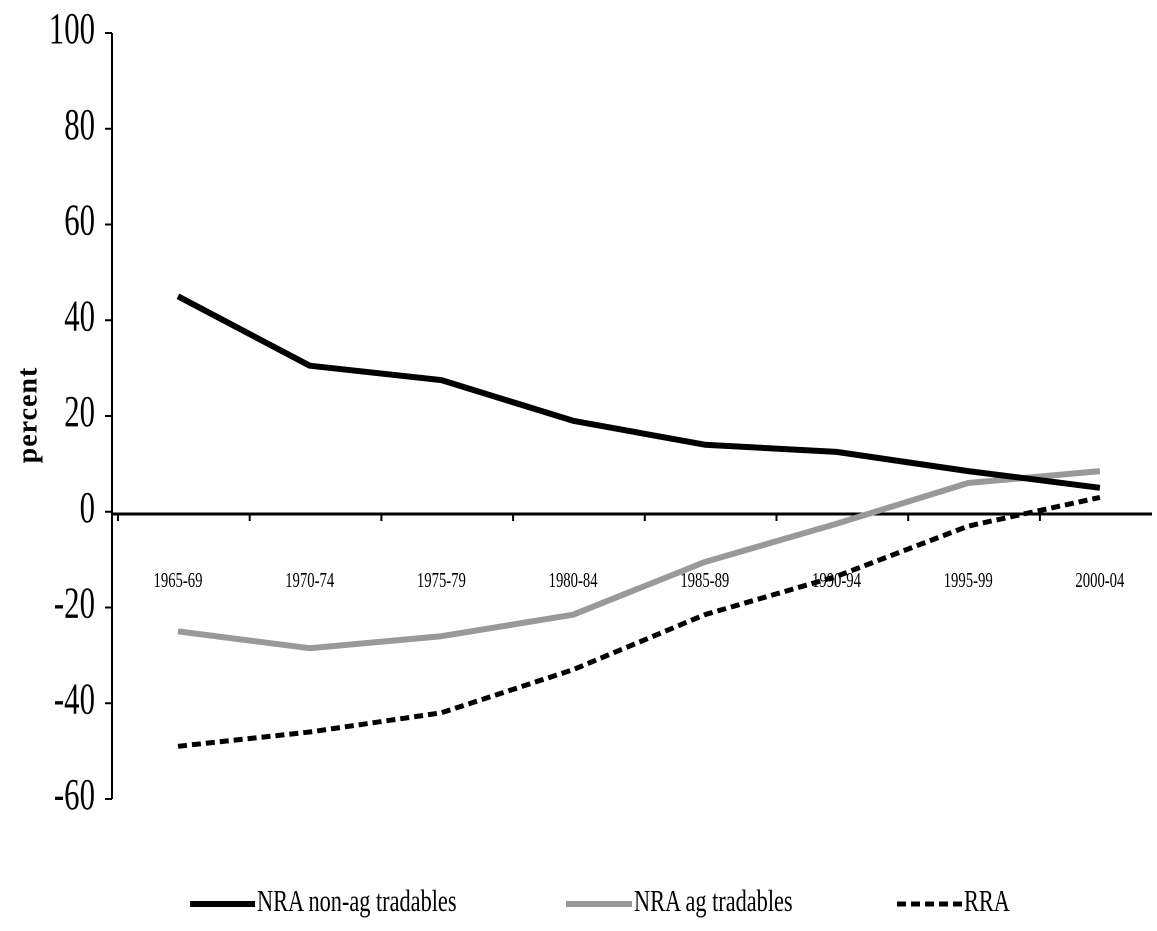 Image resolution: width=1157 pixels, height=931 pixels. What do you see at coordinates (72, 29) in the screenshot?
I see `y-tick-label: 100` at bounding box center [72, 29].